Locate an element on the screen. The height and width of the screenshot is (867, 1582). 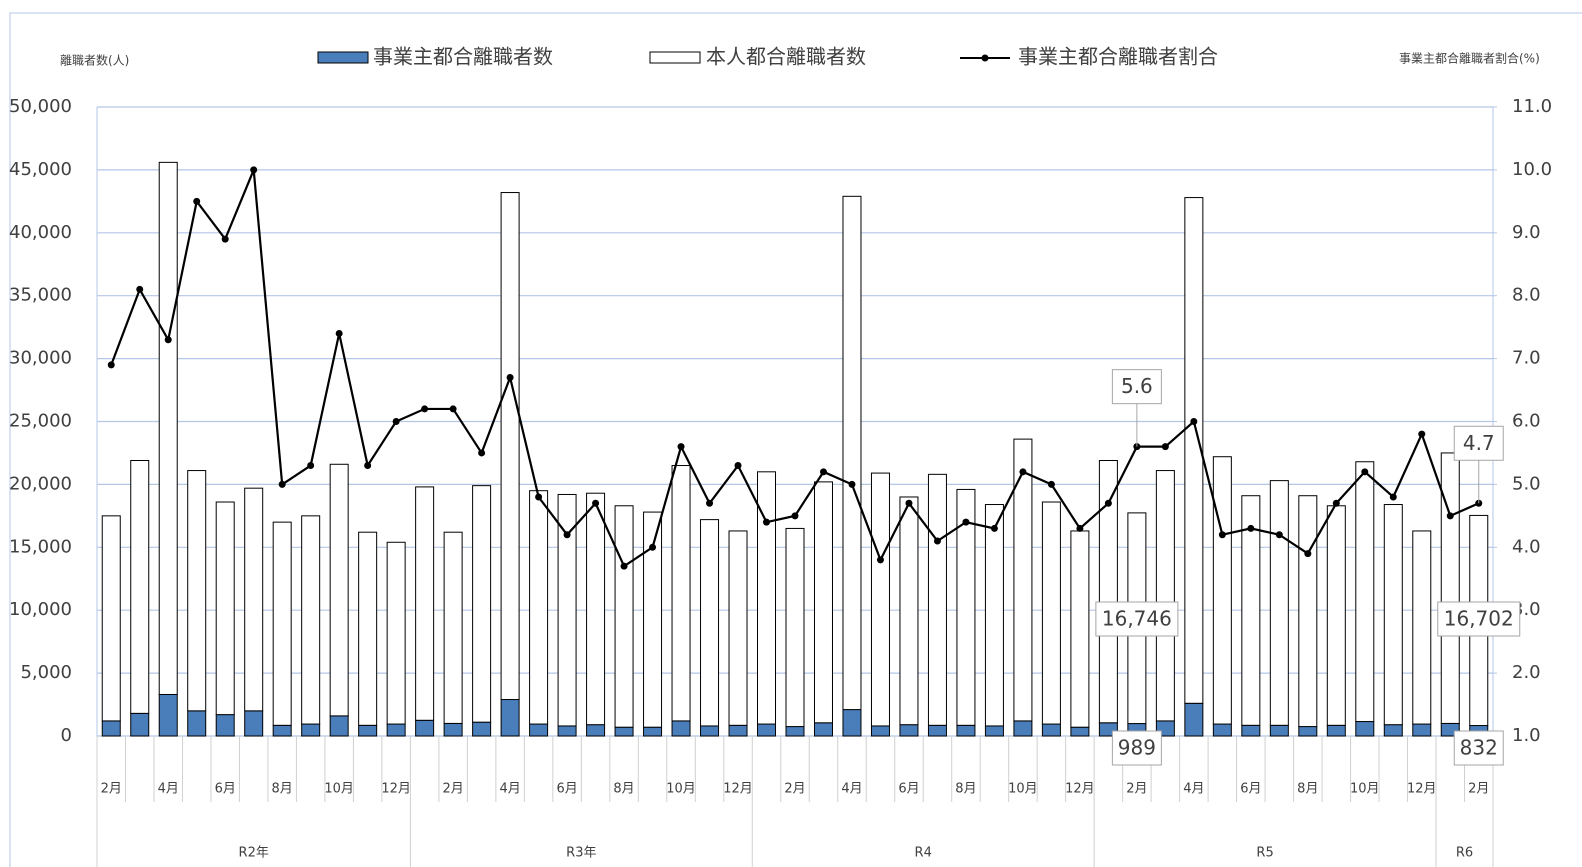
data-label: 832 is located at coordinates (1479, 748).